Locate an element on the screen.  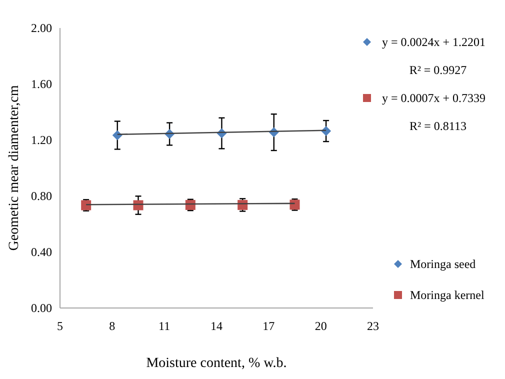
y-tick-label: 0.40 is located at coordinates (41, 252).